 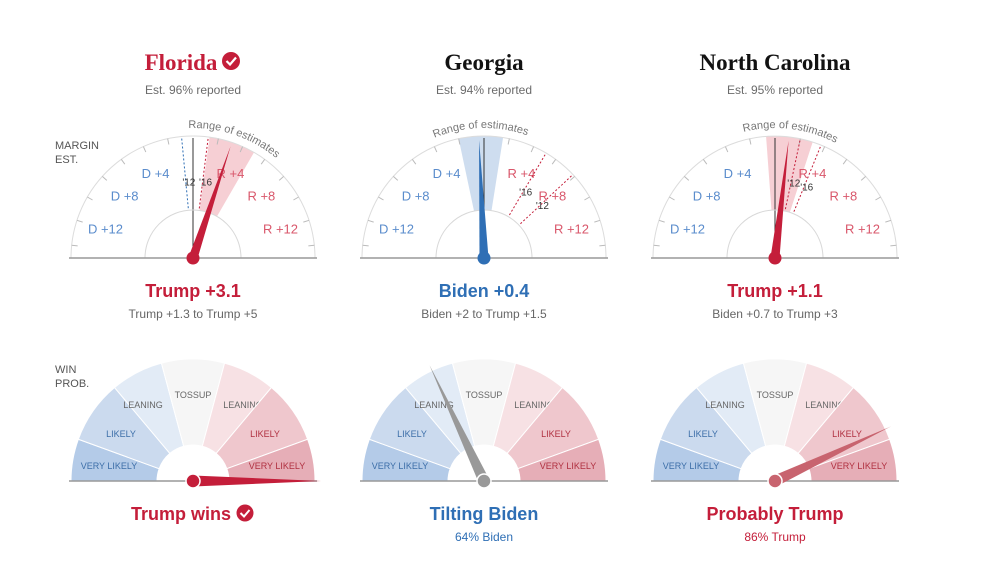 What do you see at coordinates (193, 234) in the screenshot?
I see `inner-arc` at bounding box center [193, 234].